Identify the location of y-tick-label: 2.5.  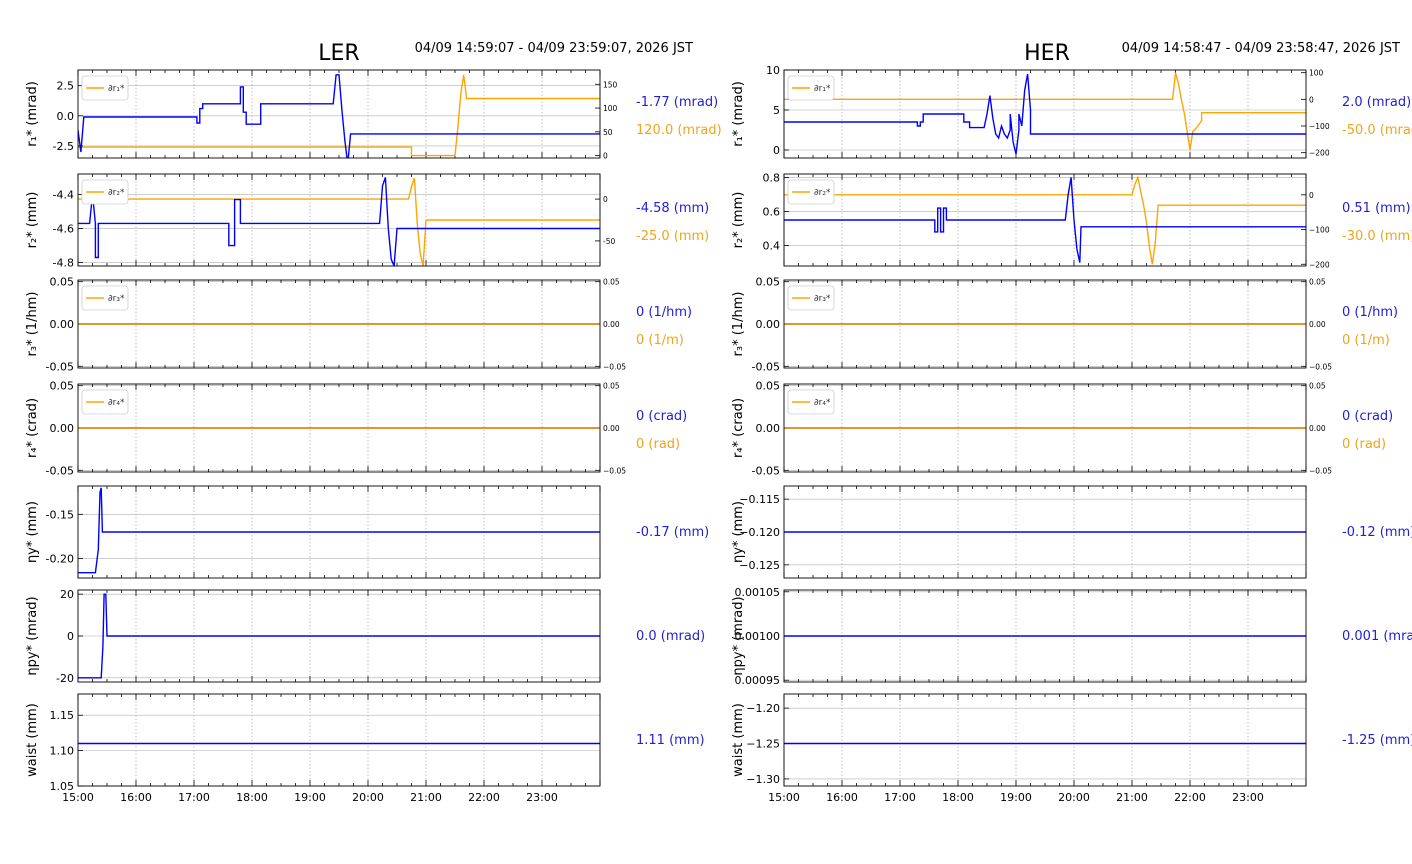
(66, 86).